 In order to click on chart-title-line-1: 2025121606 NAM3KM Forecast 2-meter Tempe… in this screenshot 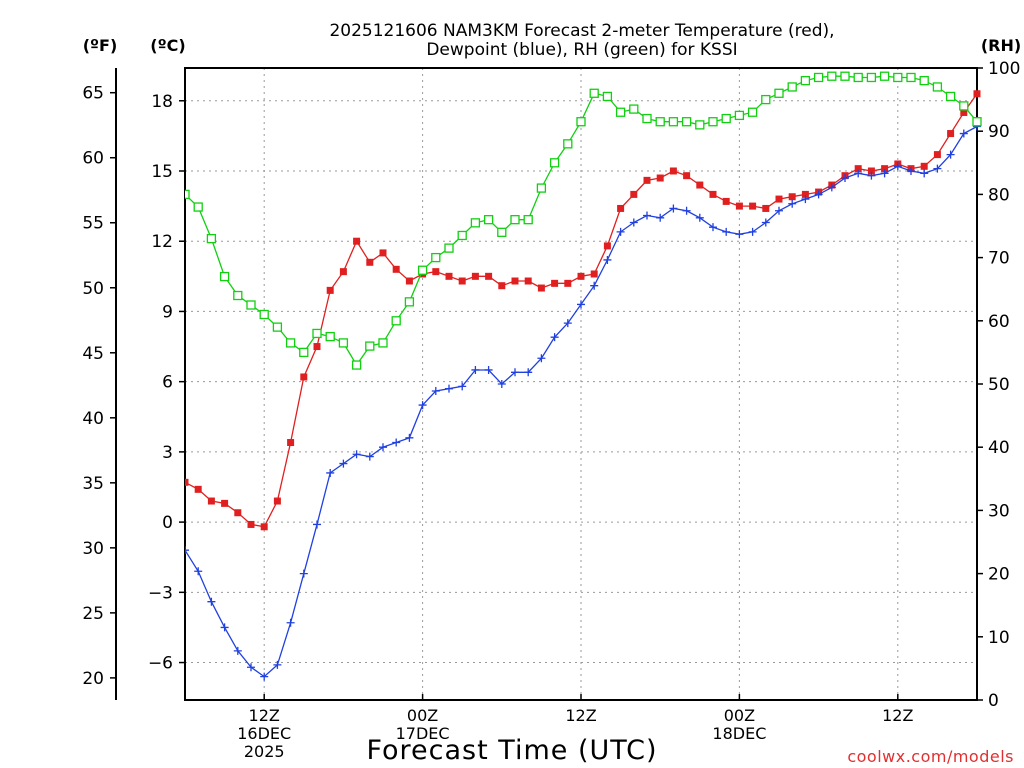, I will do `click(581, 31)`.